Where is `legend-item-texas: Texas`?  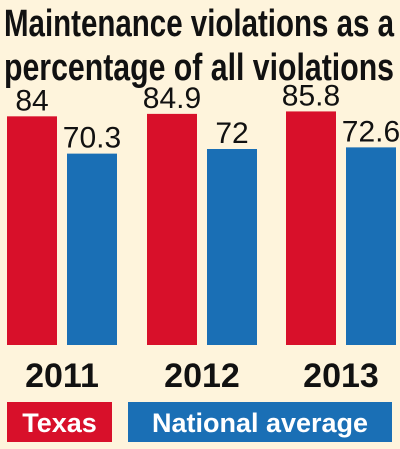 legend-item-texas: Texas is located at coordinates (59, 422).